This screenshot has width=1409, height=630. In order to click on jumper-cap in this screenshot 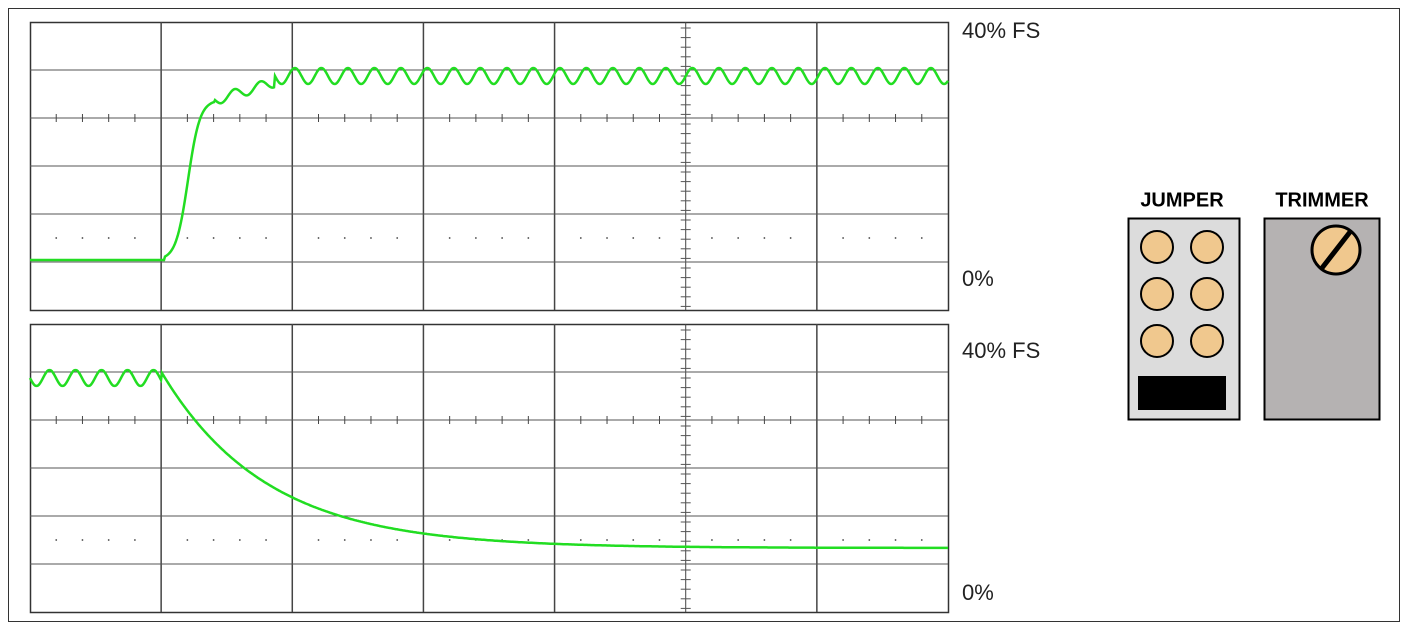, I will do `click(1182, 393)`.